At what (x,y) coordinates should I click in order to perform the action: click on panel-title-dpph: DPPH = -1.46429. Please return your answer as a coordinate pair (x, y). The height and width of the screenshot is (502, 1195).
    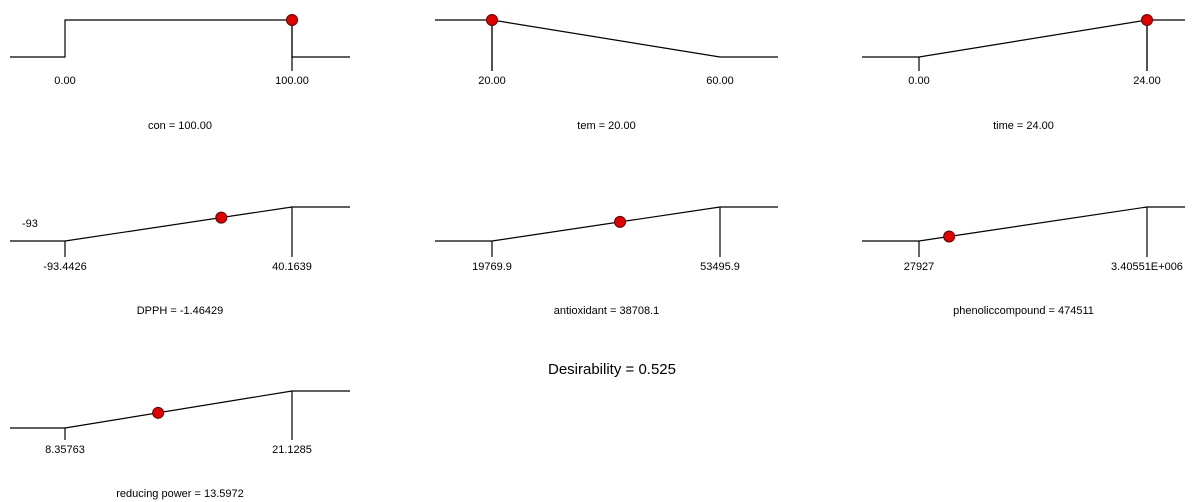
    Looking at the image, I should click on (180, 311).